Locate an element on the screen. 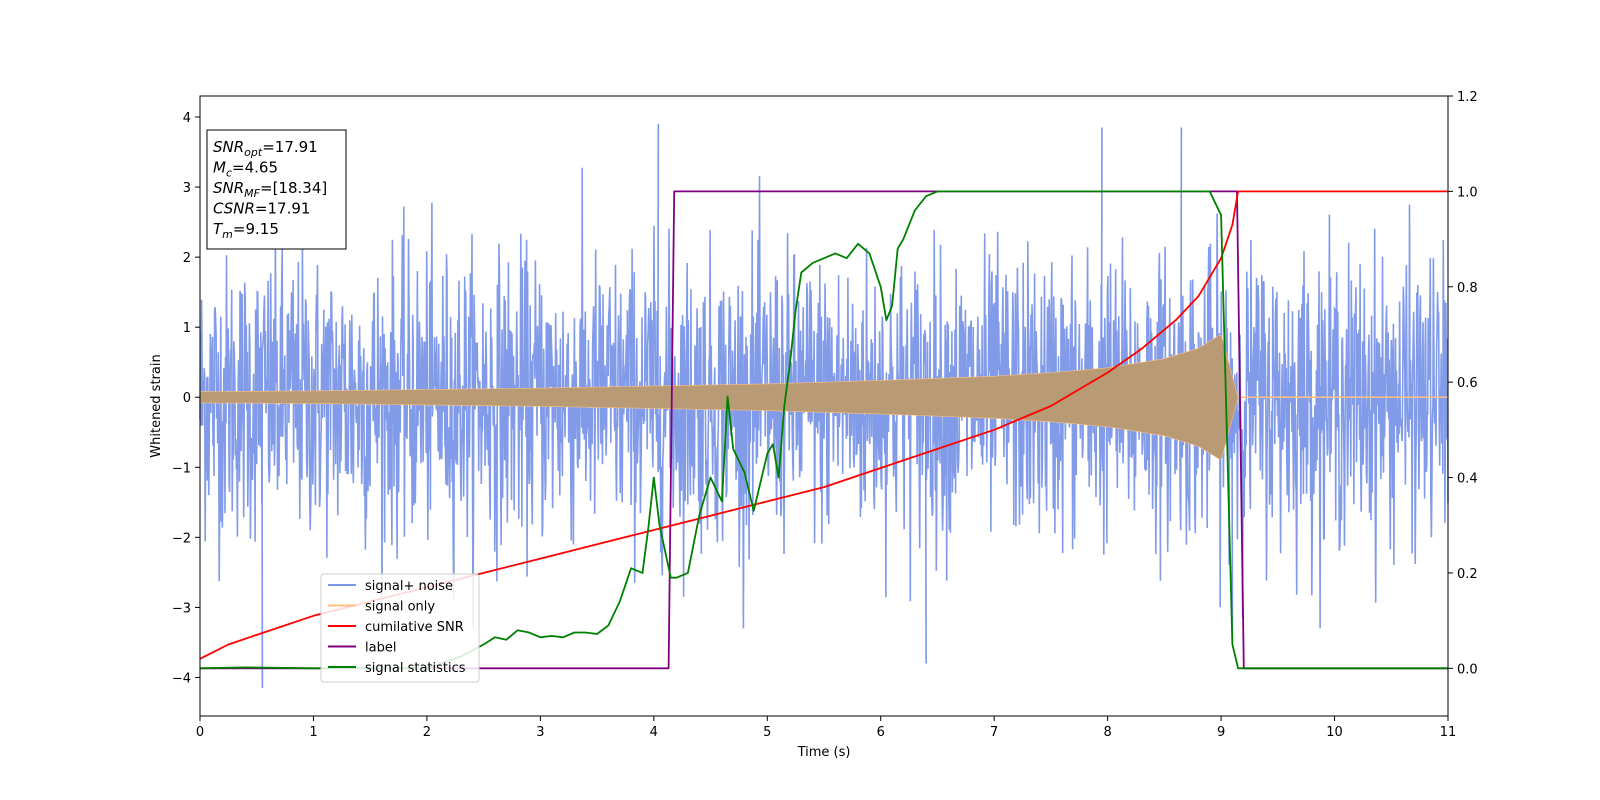 The image size is (1600, 800). x-axis-label: Time (s) is located at coordinates (824, 752).